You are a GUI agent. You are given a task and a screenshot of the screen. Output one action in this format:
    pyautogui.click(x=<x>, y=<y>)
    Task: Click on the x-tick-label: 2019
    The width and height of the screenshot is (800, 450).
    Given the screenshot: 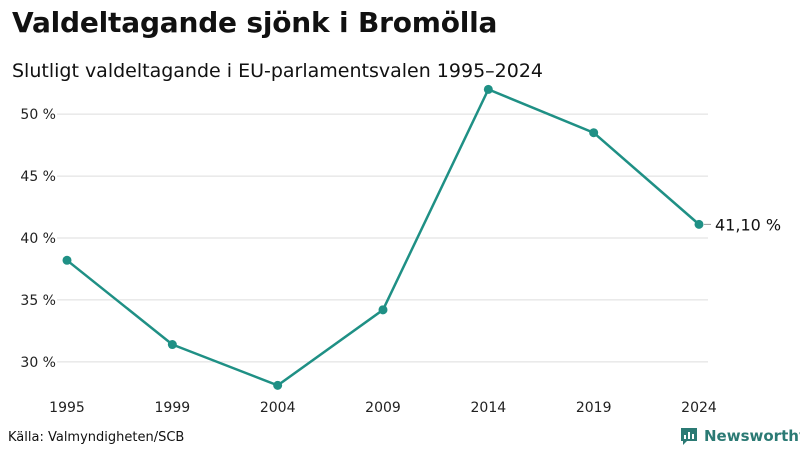 What is the action you would take?
    pyautogui.click(x=594, y=408)
    